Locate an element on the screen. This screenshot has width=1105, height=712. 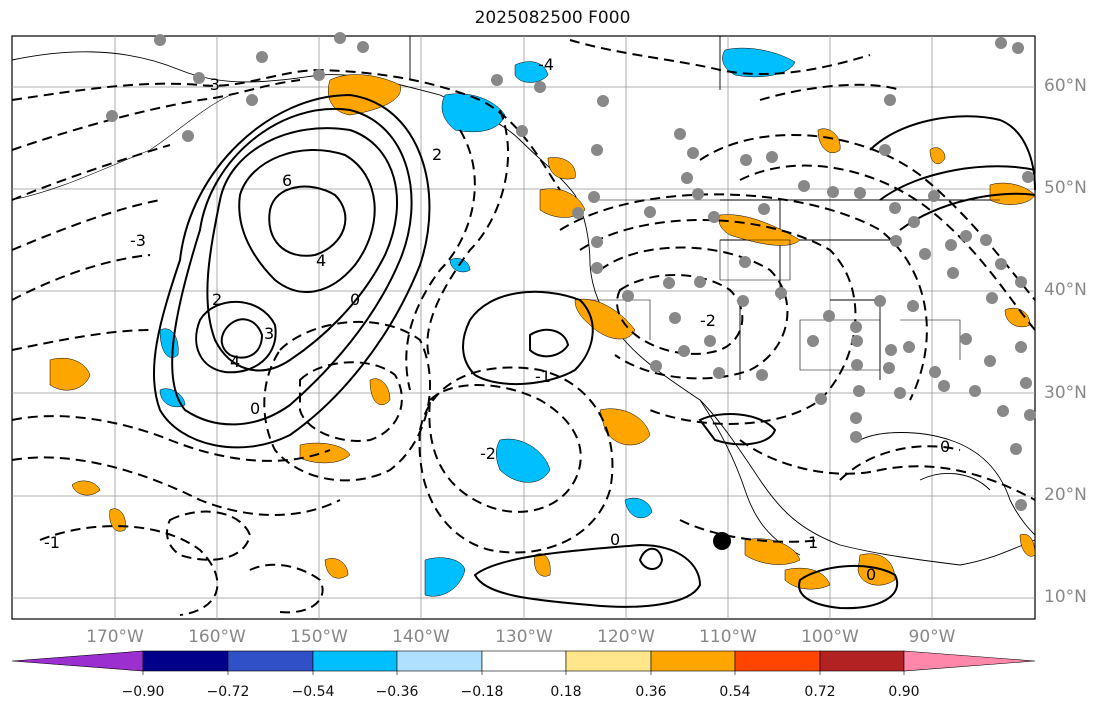
lon-label: 170°W is located at coordinates (115, 637).